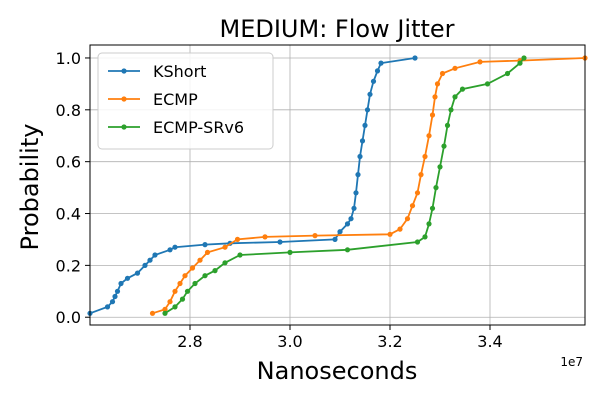  What do you see at coordinates (73, 188) in the screenshot?
I see `y-axis-ticks: 0.0 0.2 0.4 0.6 0.8 1.0` at bounding box center [73, 188].